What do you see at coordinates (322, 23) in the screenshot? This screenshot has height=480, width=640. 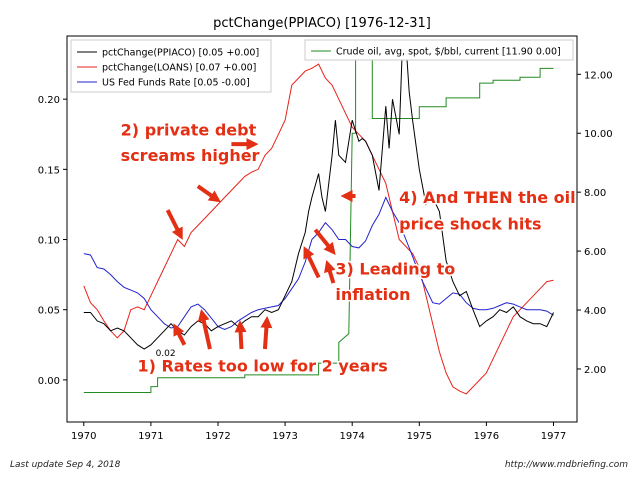 I see `chart-title: pctChange(PPIACO) [1976-12-31]` at bounding box center [322, 23].